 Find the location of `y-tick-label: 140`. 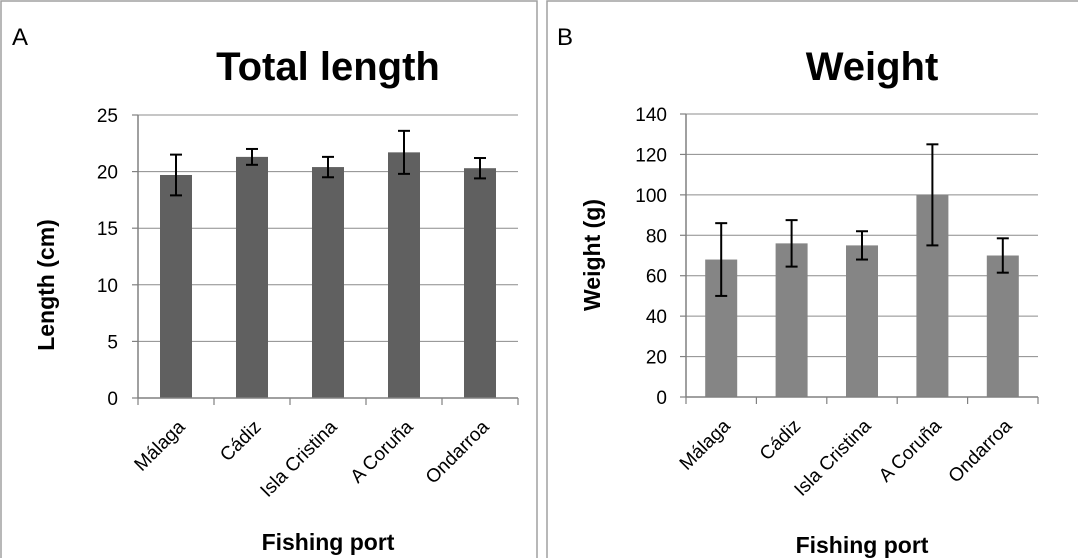

y-tick-label: 140 is located at coordinates (651, 115).